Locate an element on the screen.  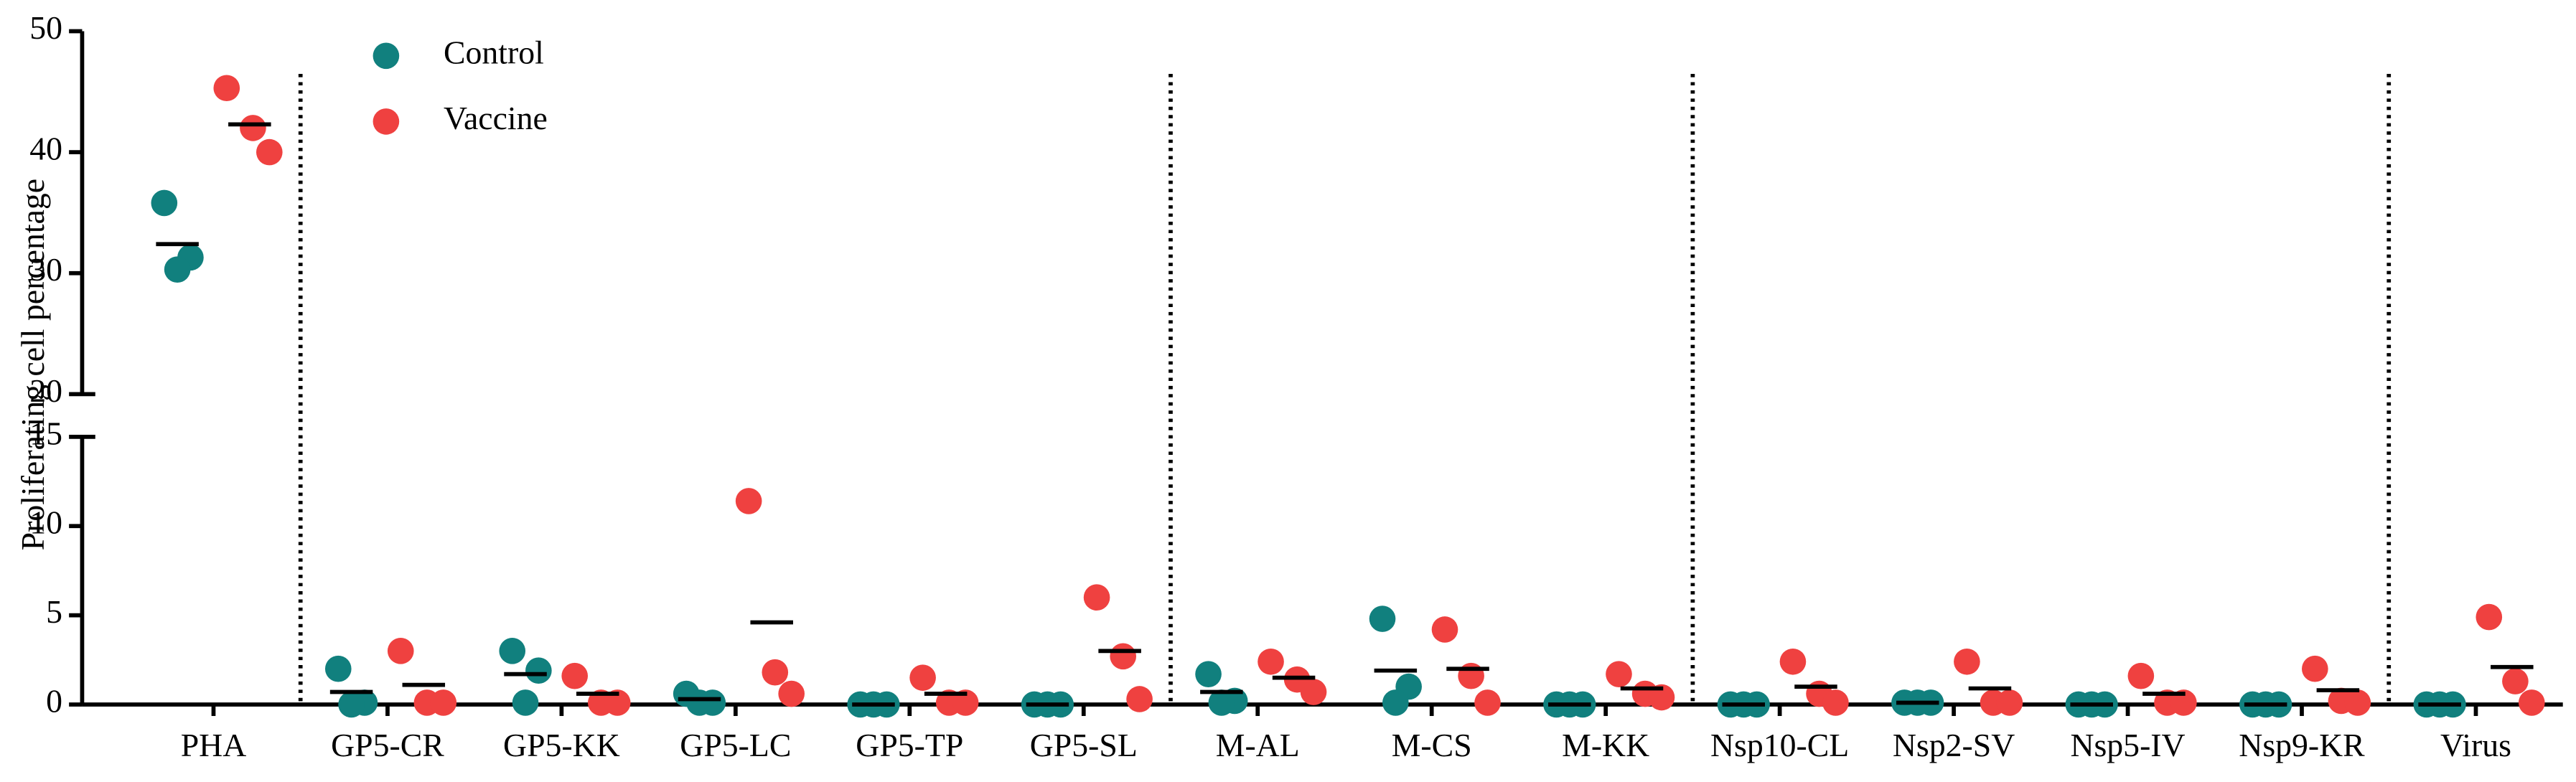
legend-label: Control is located at coordinates (494, 52).